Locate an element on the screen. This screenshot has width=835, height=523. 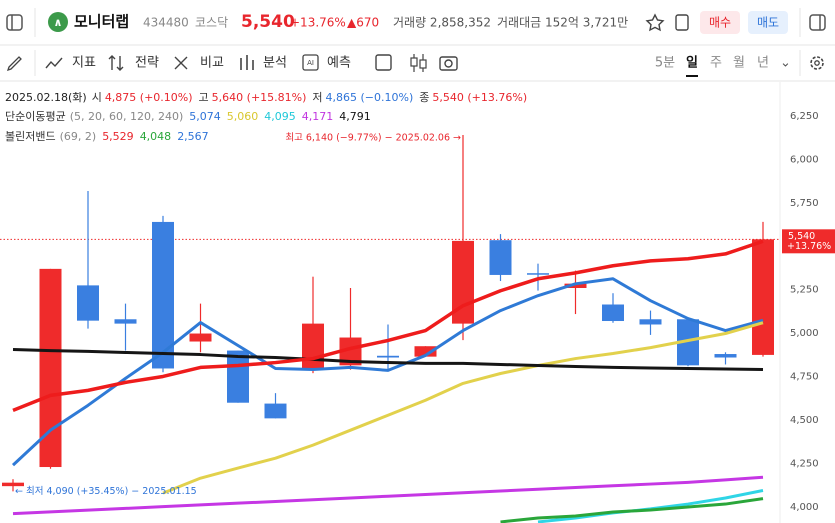
info-text: 4,875 (+0.10%) is located at coordinates (149, 97).